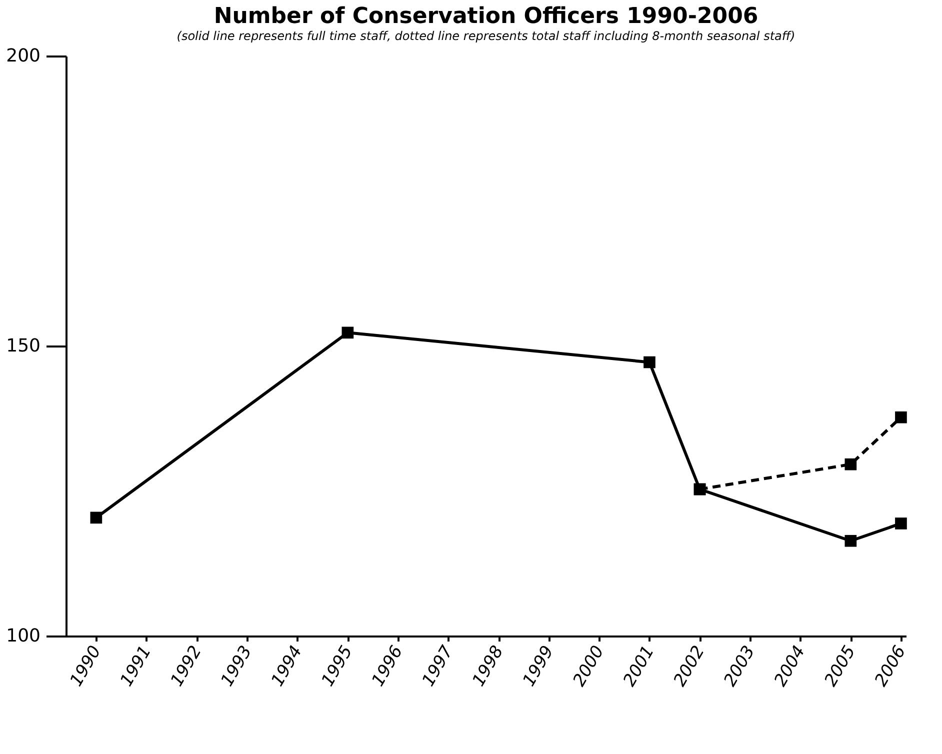  I want to click on chart-subtitle: (solid line represents full time staff, dotted line represents total staff including 8-month seasonal staff), so click(486, 36).